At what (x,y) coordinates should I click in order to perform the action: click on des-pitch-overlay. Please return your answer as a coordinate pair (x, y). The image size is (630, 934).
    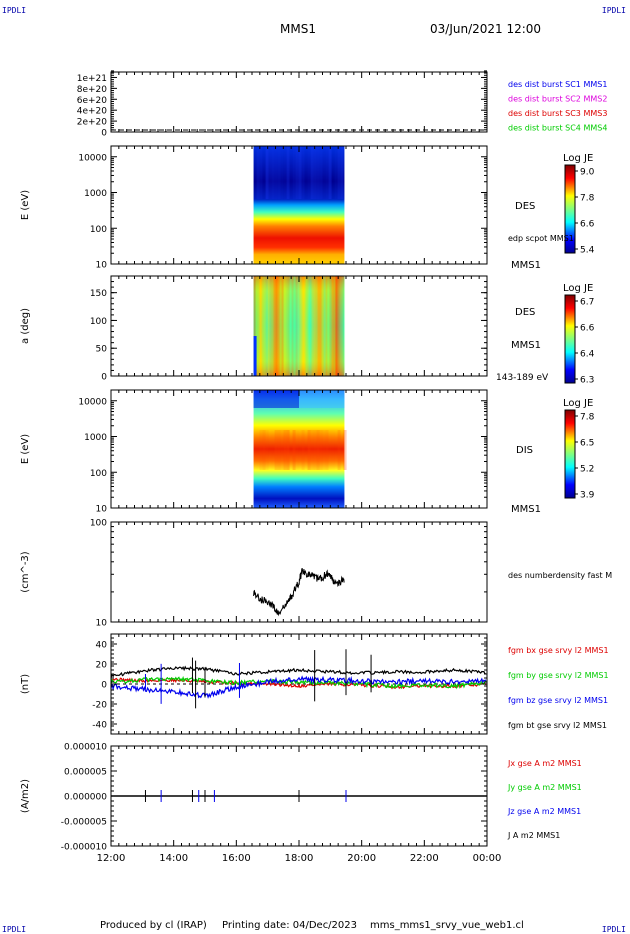
    Looking at the image, I should click on (299, 326).